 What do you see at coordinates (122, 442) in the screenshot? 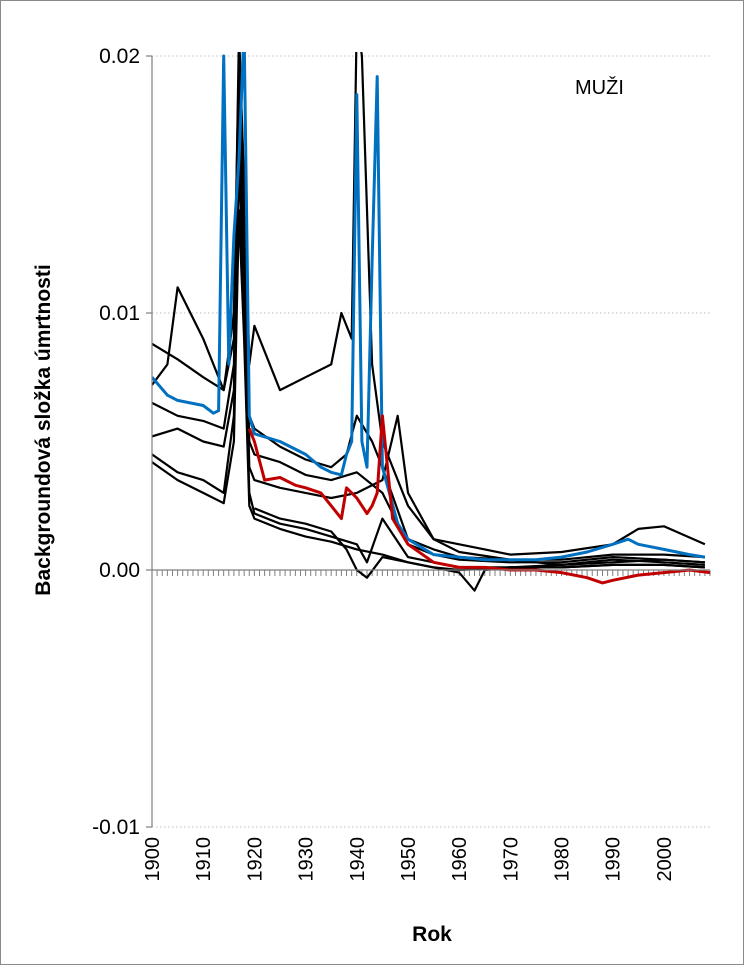
I see `y-tick-labels: 0.02 0.01 0.00 -0.01` at bounding box center [122, 442].